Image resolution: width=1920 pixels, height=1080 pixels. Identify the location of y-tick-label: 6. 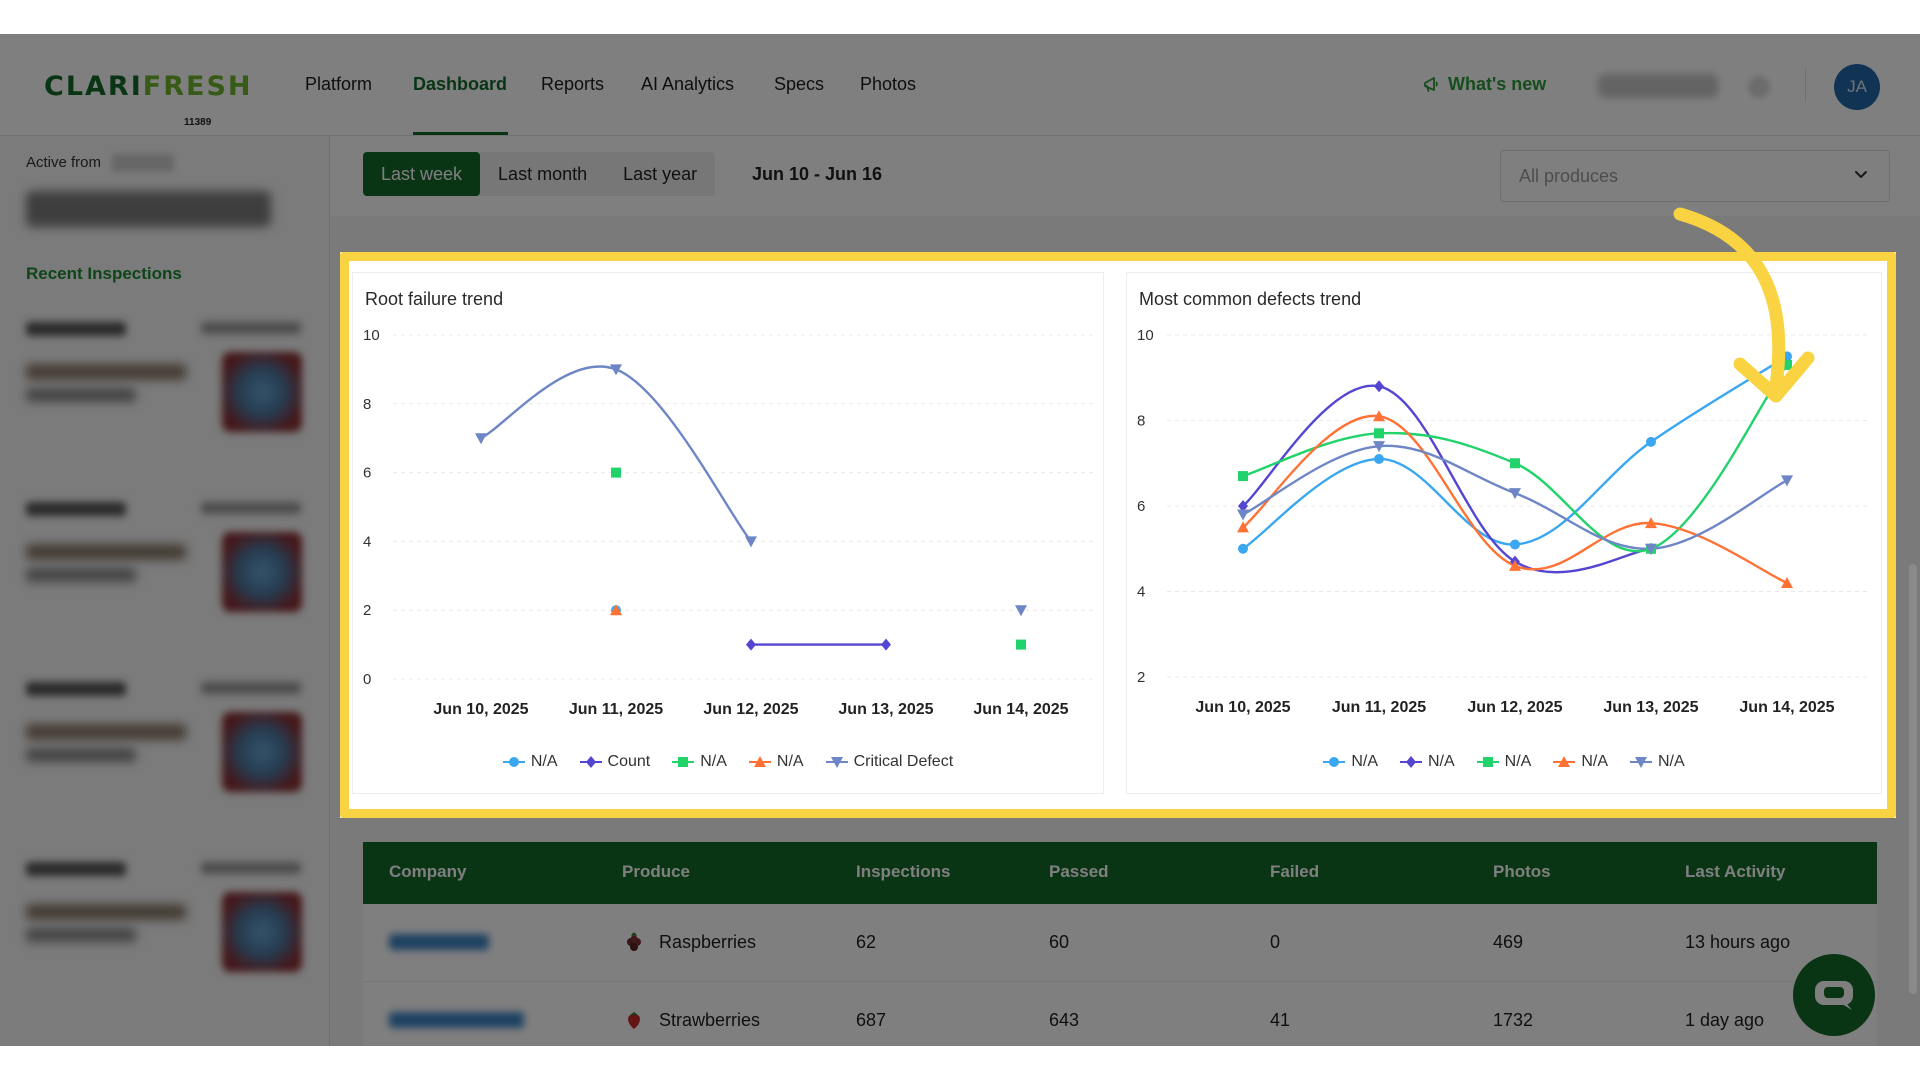
(367, 473).